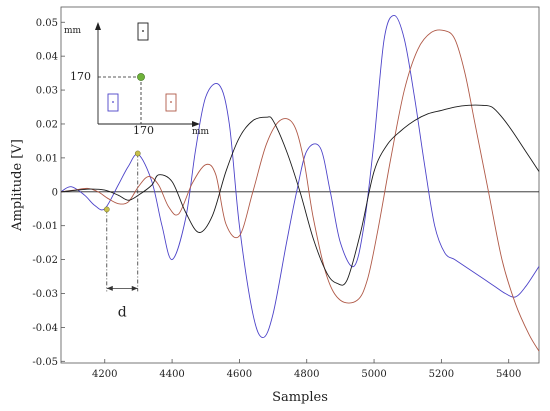 This screenshot has width=550, height=411. What do you see at coordinates (122, 181) in the screenshot?
I see `markers-layer` at bounding box center [122, 181].